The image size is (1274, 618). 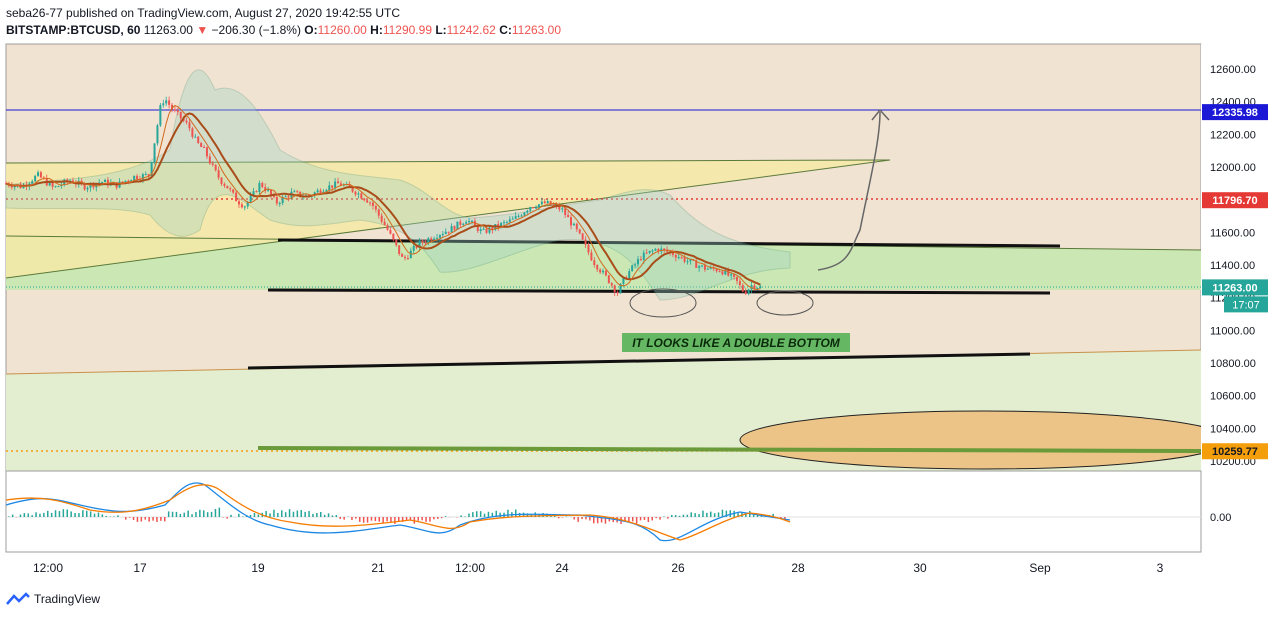 What do you see at coordinates (1040, 568) in the screenshot?
I see `x-tick-label: Sep` at bounding box center [1040, 568].